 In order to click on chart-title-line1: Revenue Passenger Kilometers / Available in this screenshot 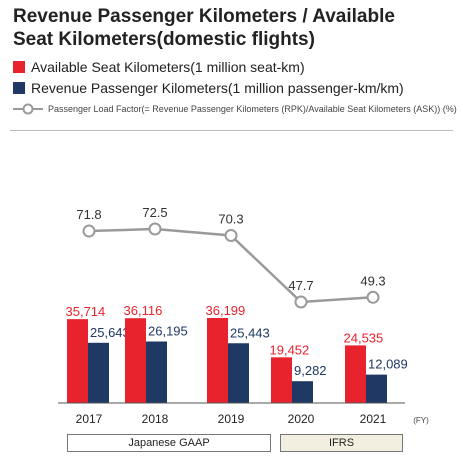, I will do `click(204, 16)`.